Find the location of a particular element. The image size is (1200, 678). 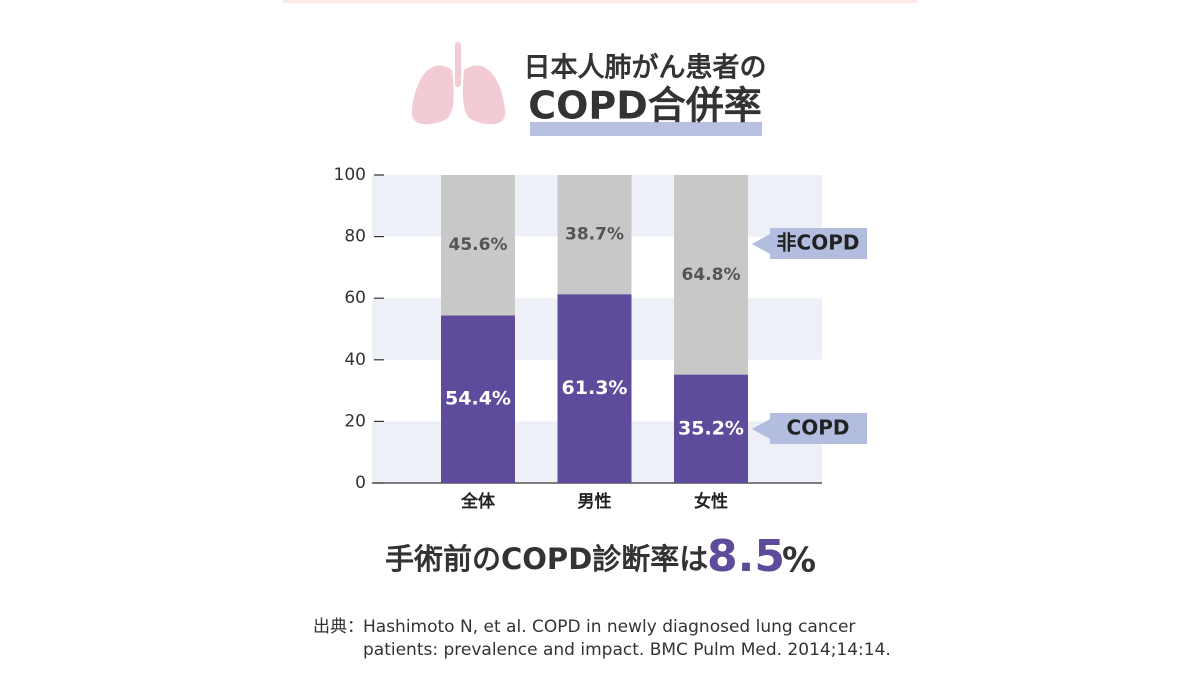

value-label: 54.4% is located at coordinates (478, 399).